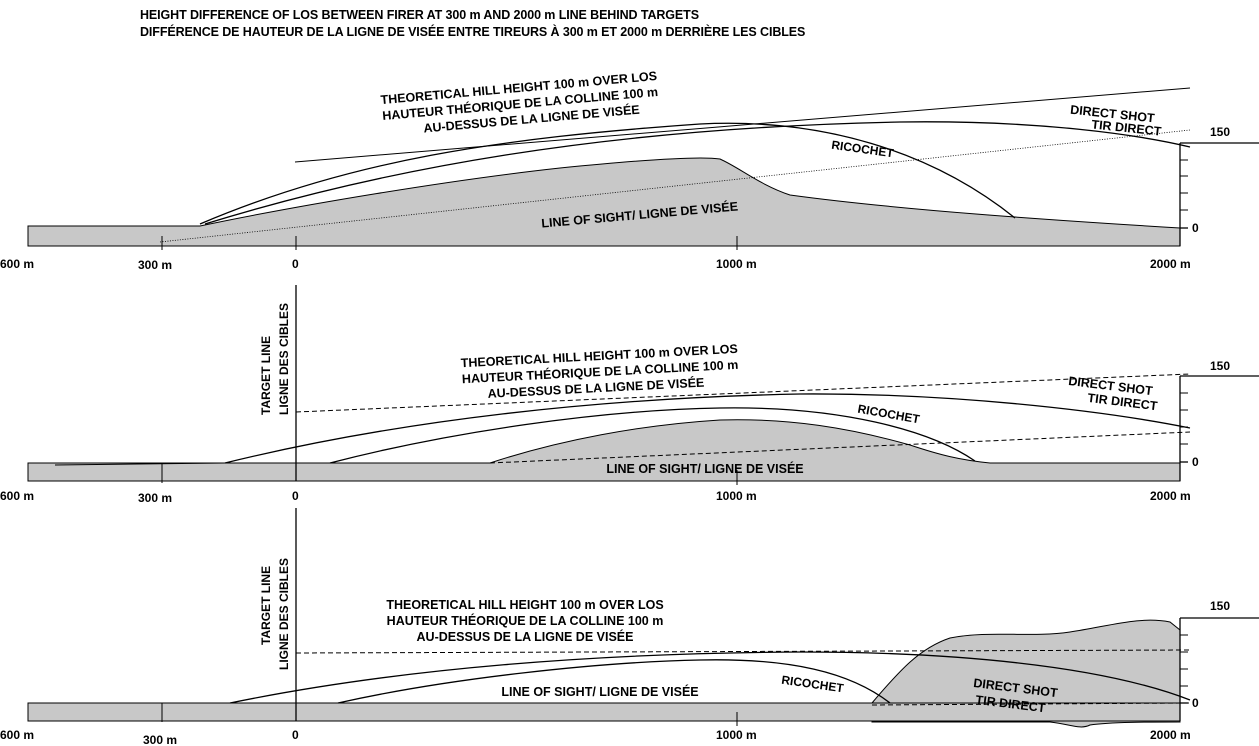 Image resolution: width=1259 pixels, height=746 pixels. What do you see at coordinates (525, 636) in the screenshot?
I see `hill-label-line3: AU-DESSUS DE LA LIGNE DE VISÉE` at bounding box center [525, 636].